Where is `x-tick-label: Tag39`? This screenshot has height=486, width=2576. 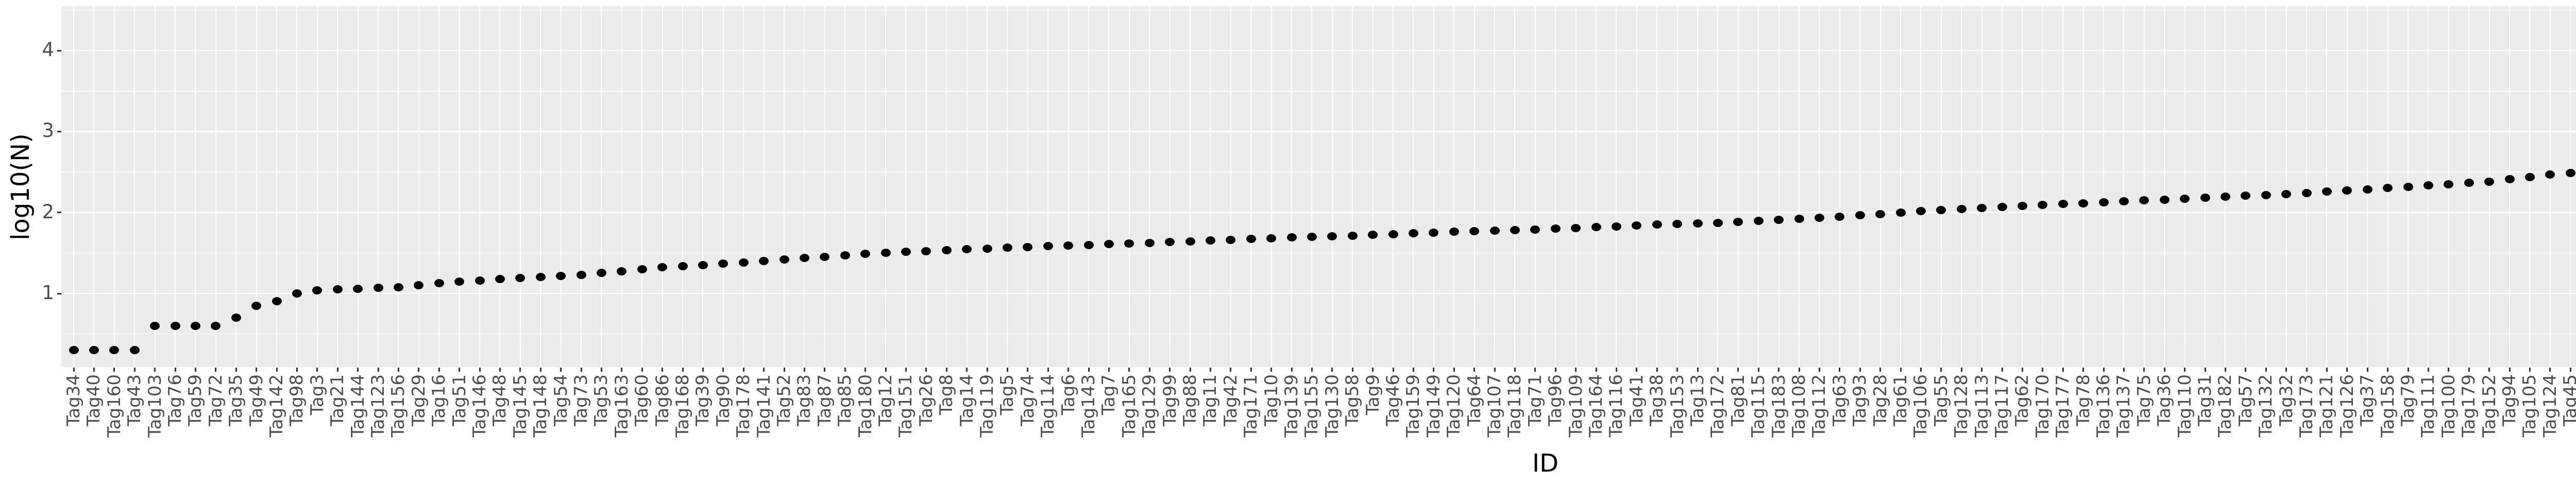
x-tick-label: Tag39 is located at coordinates (703, 400).